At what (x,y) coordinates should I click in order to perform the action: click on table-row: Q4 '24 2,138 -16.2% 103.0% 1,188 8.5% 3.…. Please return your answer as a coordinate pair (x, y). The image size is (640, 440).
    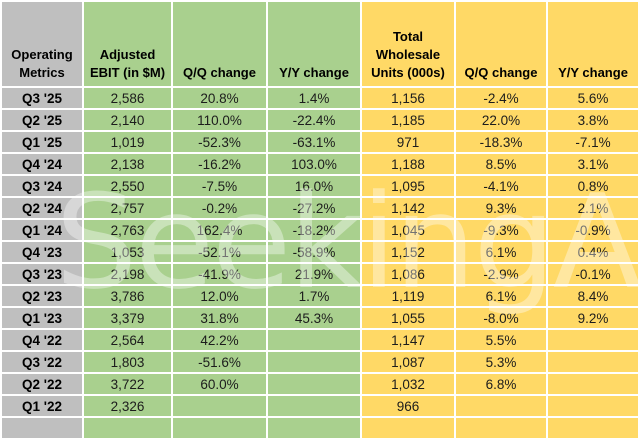
    Looking at the image, I should click on (320, 164).